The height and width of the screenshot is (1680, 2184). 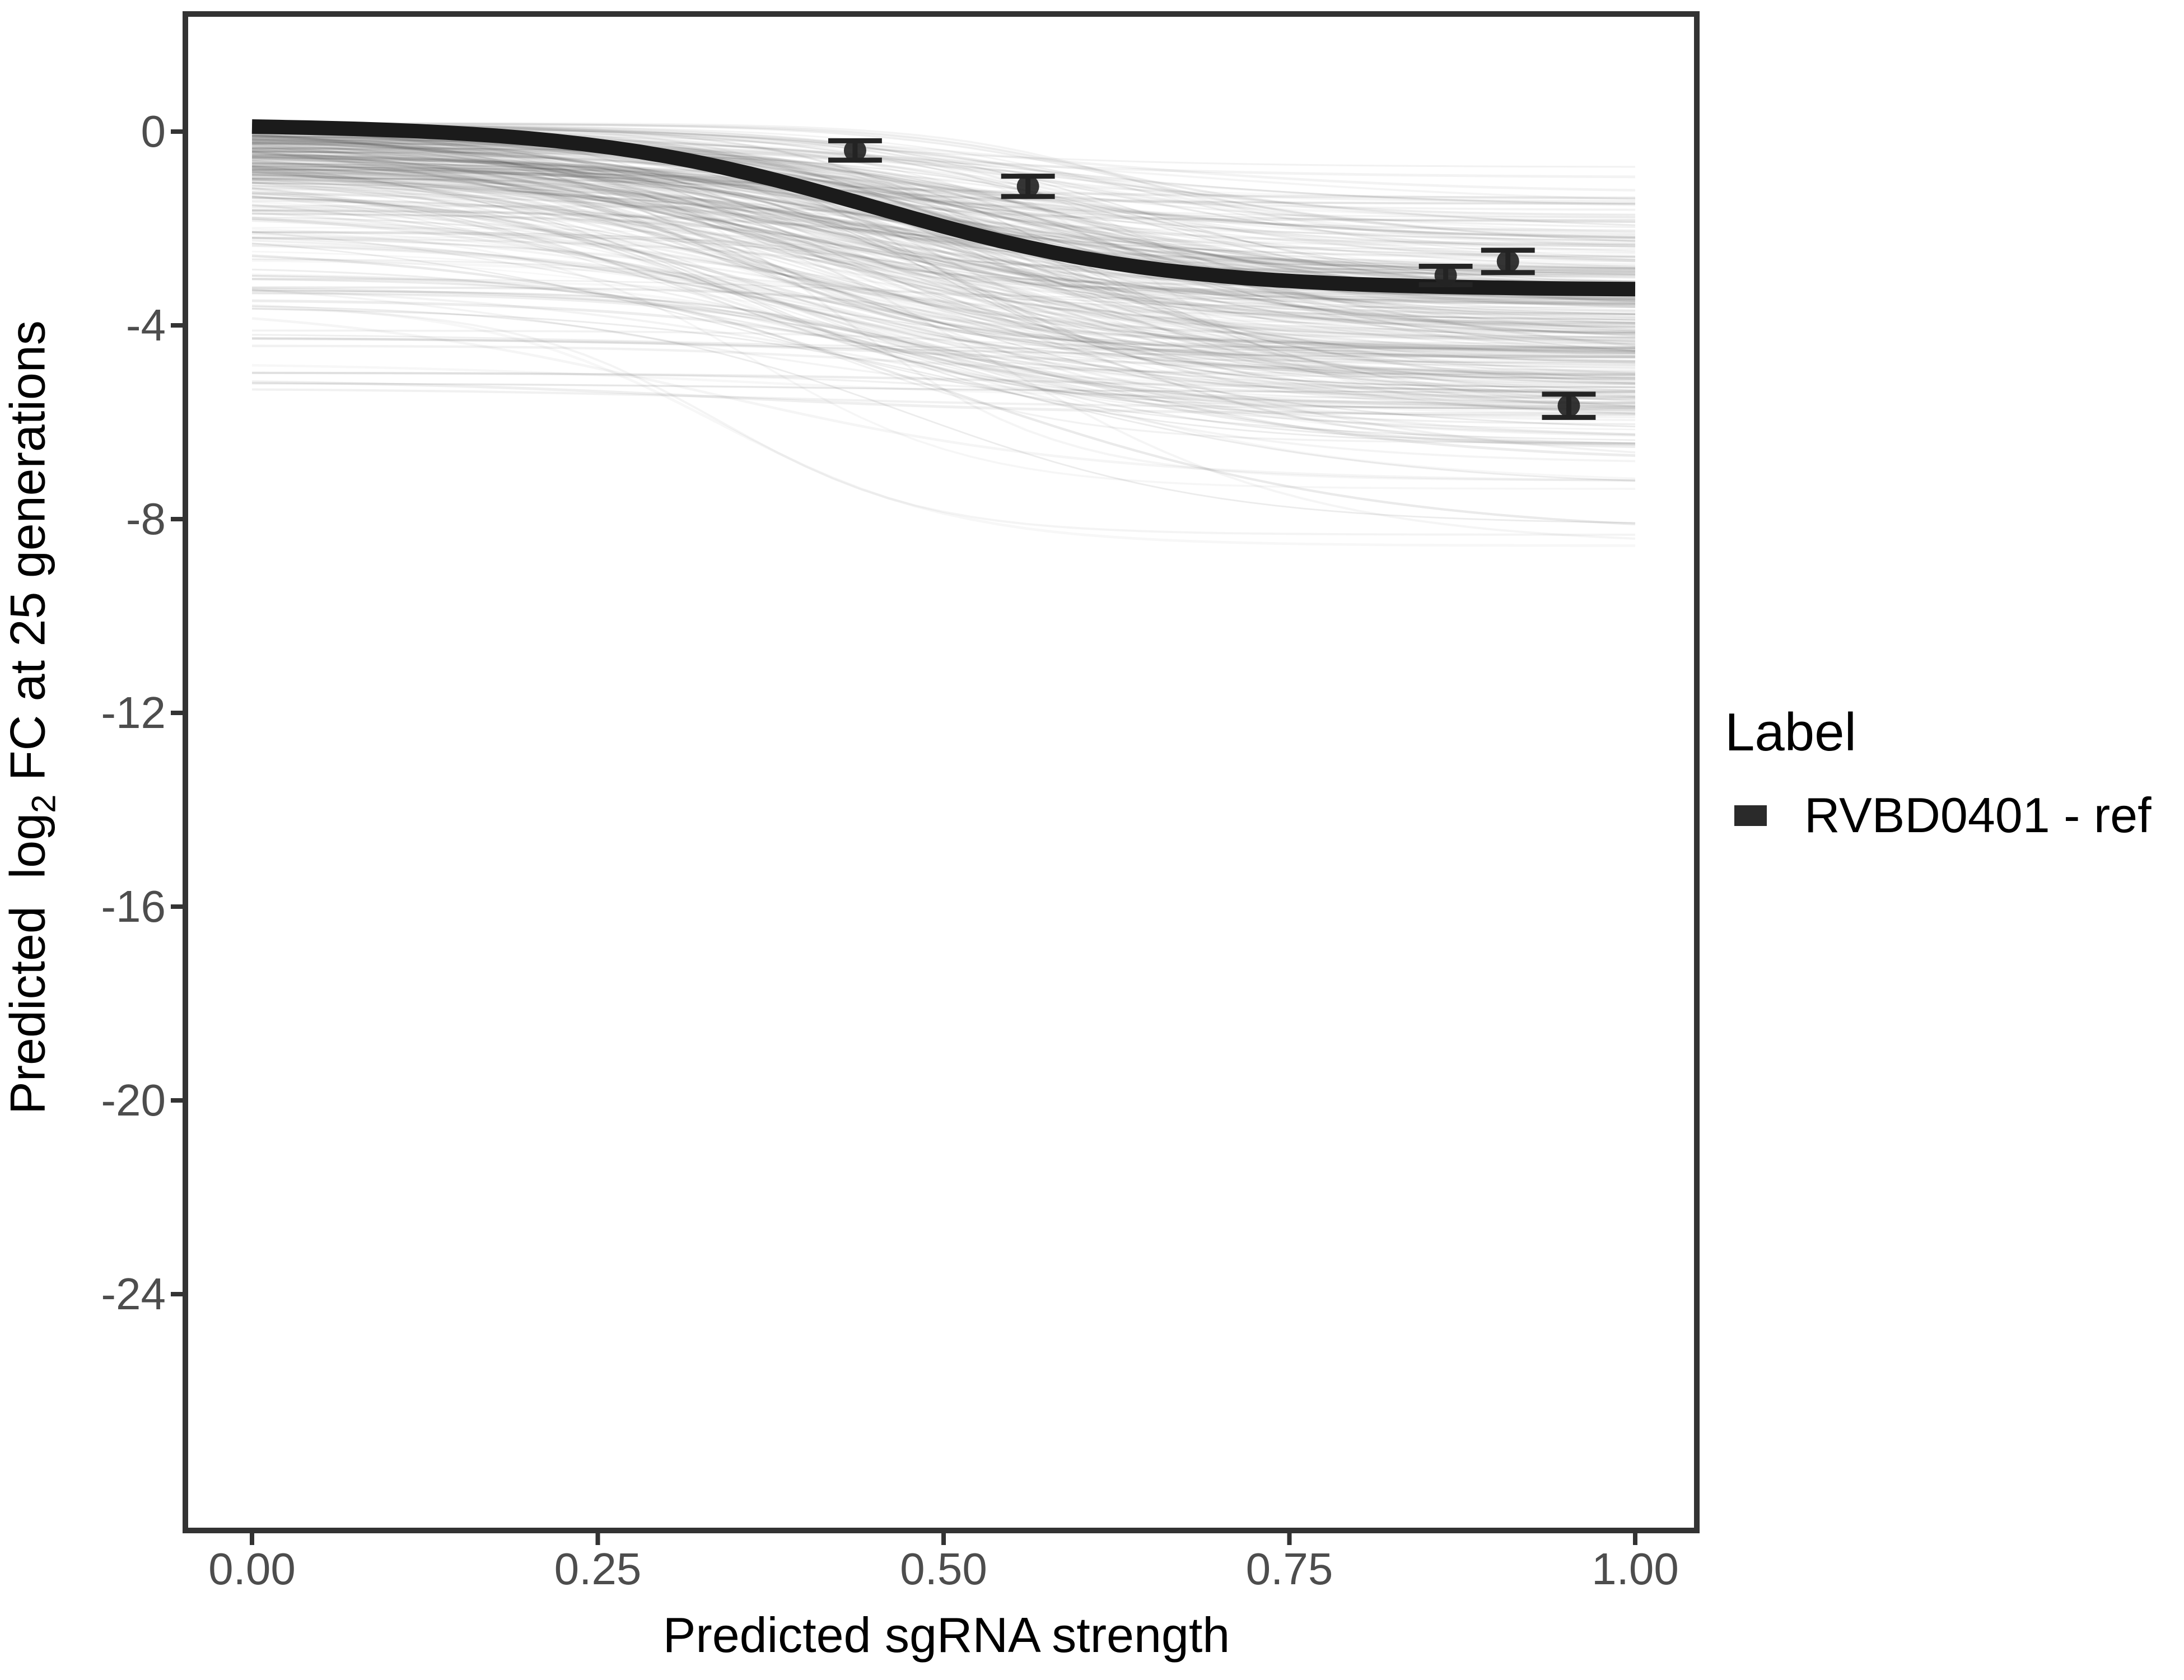 What do you see at coordinates (1569, 406) in the screenshot?
I see `error-bar-point` at bounding box center [1569, 406].